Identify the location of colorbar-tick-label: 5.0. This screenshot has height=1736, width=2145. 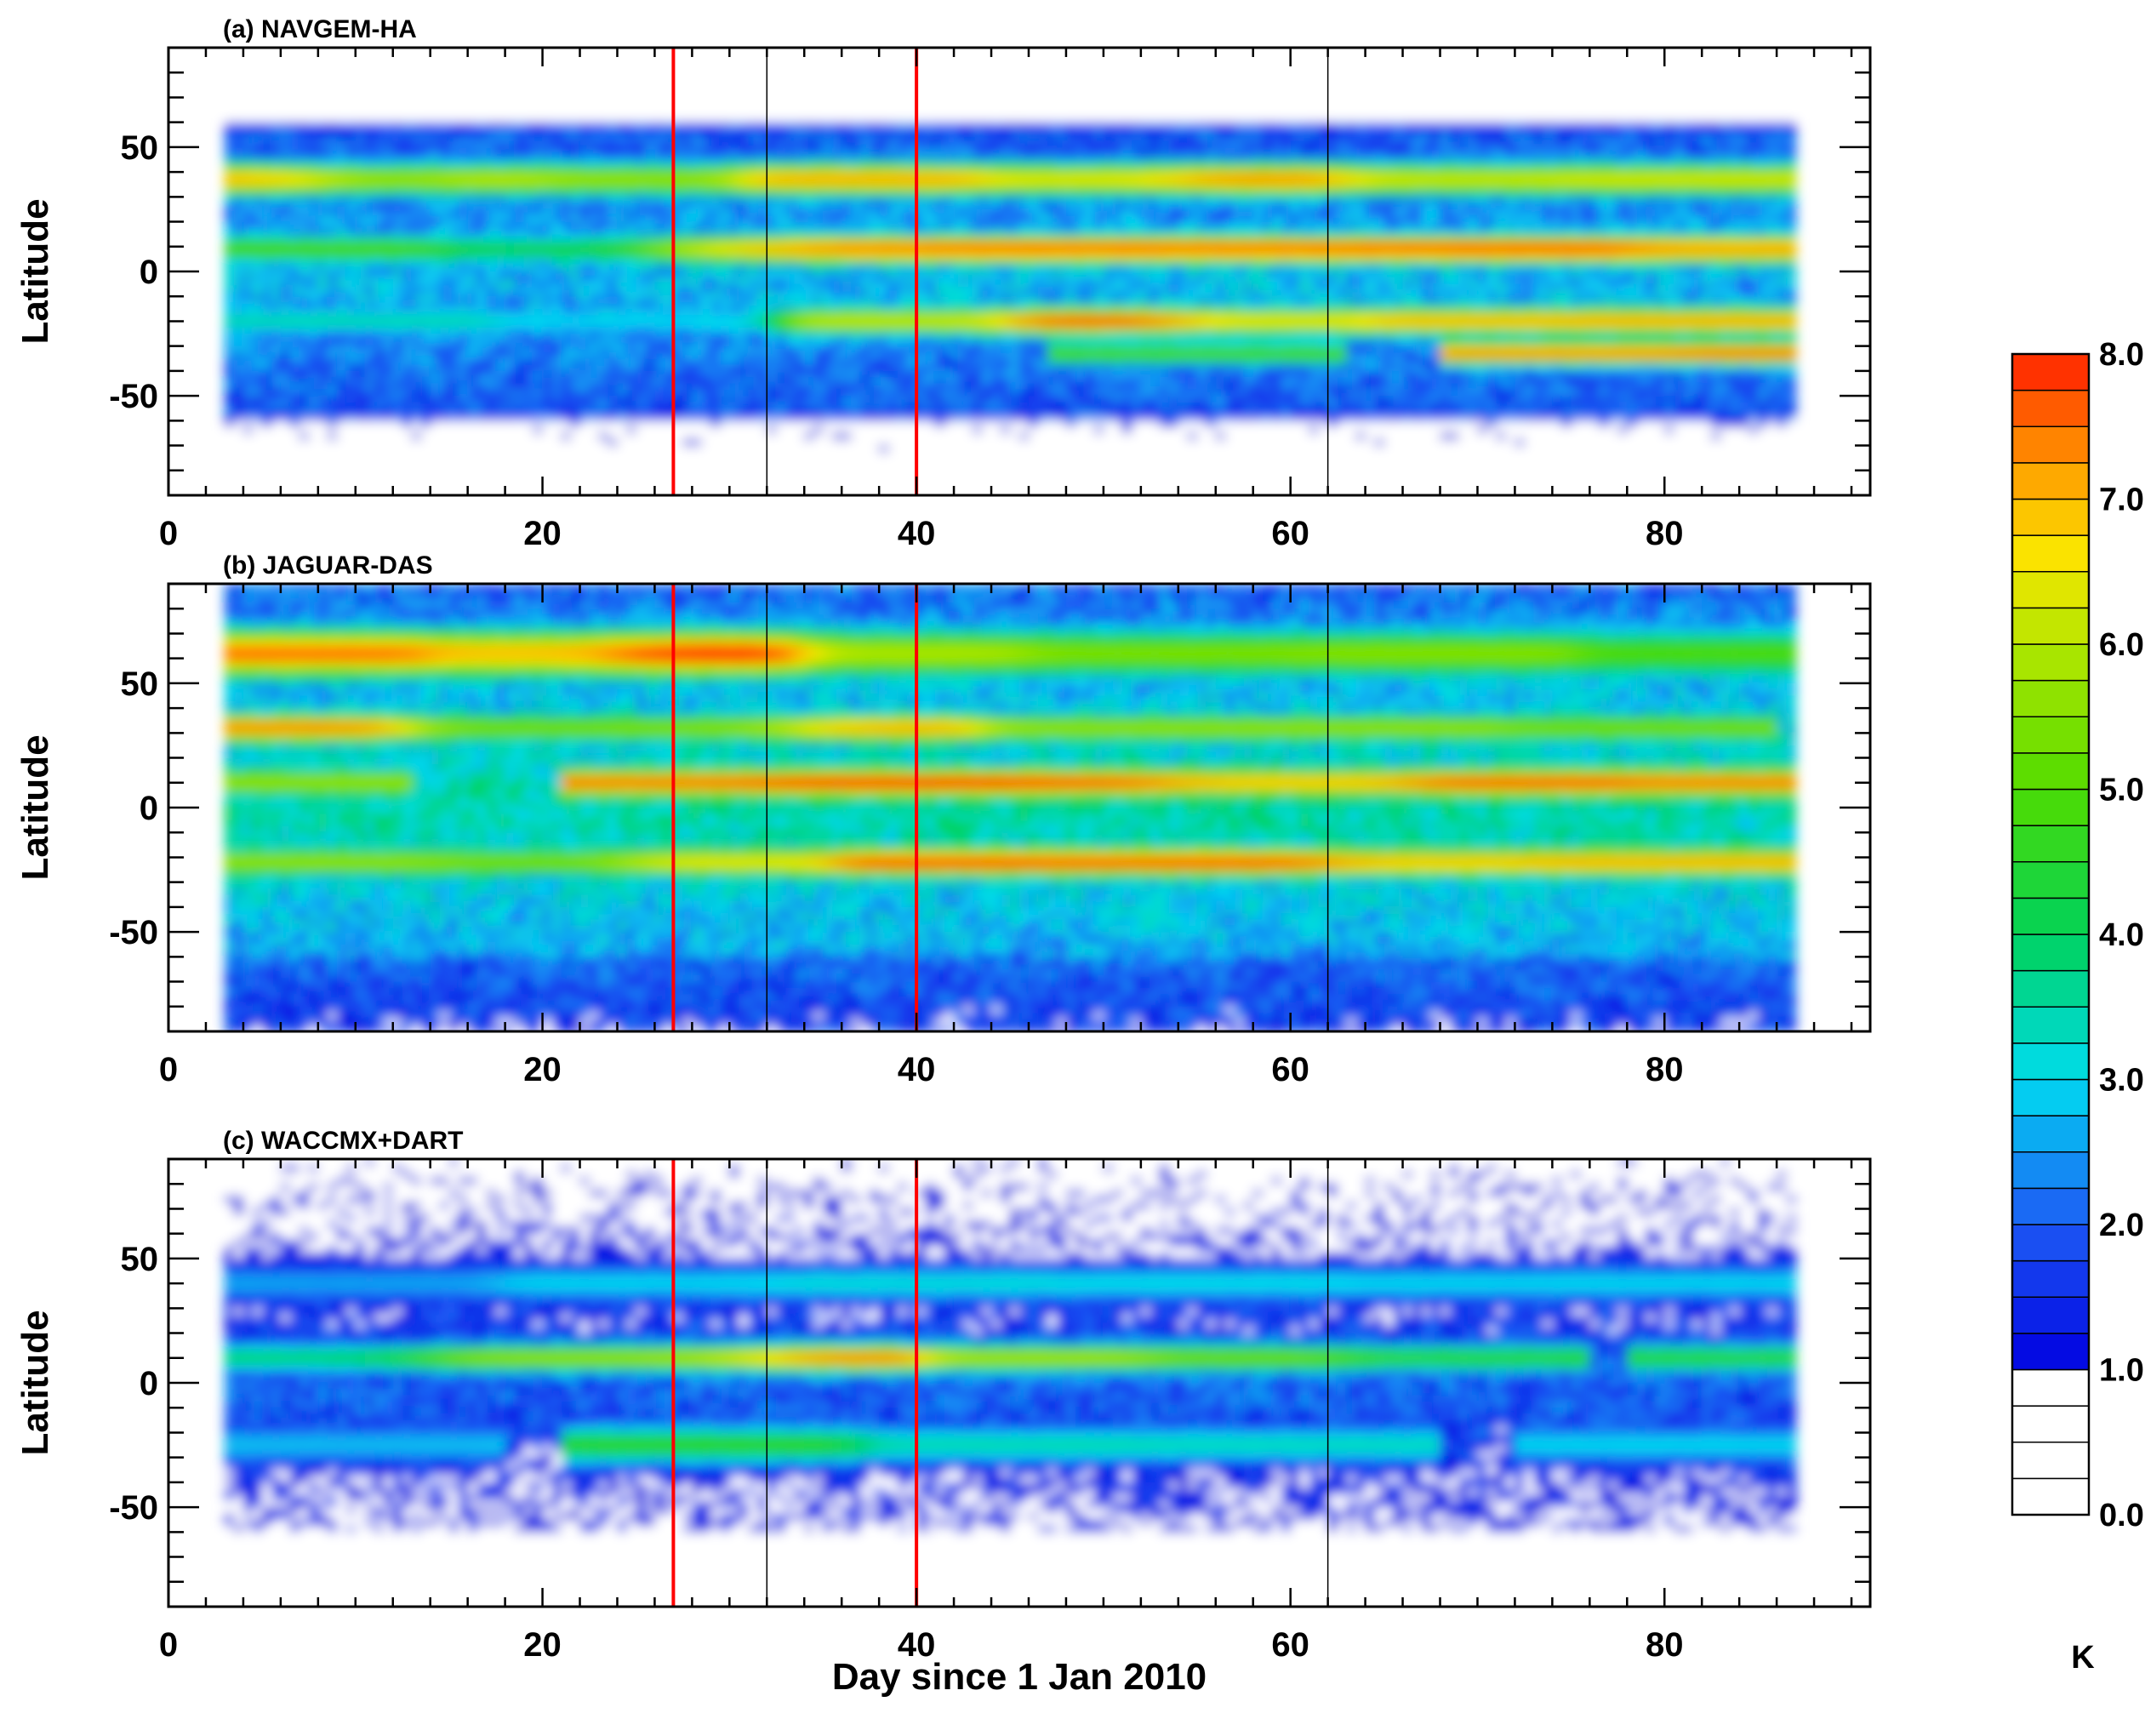
(2122, 790).